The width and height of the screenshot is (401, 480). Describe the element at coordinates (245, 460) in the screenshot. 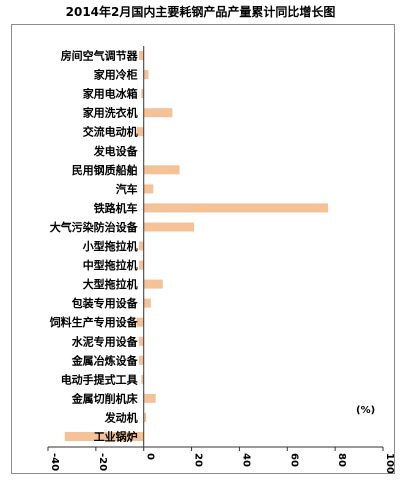

I see `x-tick-label: 40` at that location.